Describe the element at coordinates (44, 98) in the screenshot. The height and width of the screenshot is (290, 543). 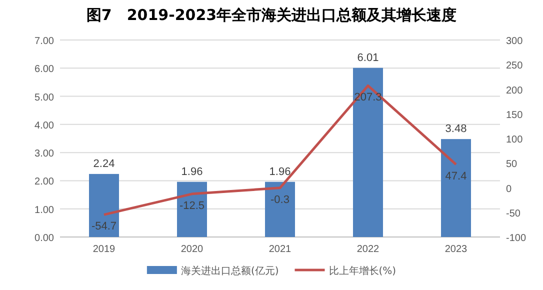
I see `y-tick-label: 5.00` at that location.